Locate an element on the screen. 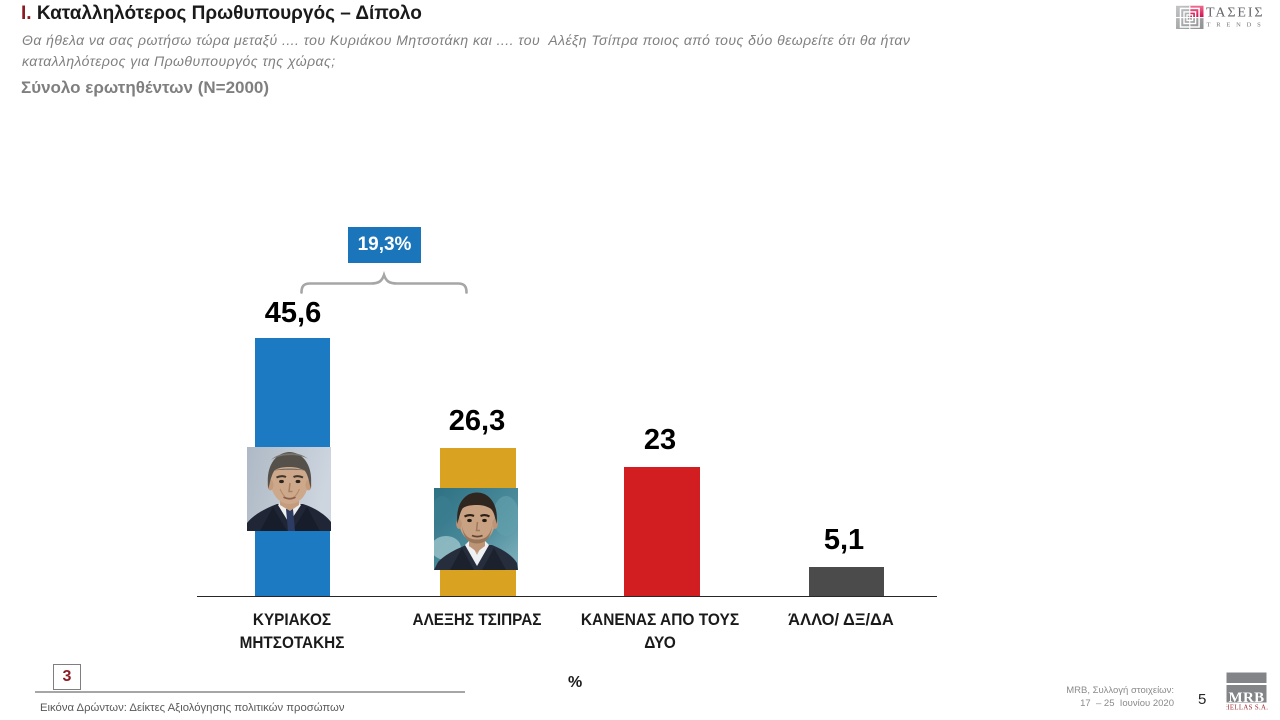  svg-text: HELLAS S.A. is located at coordinates (1247, 707).